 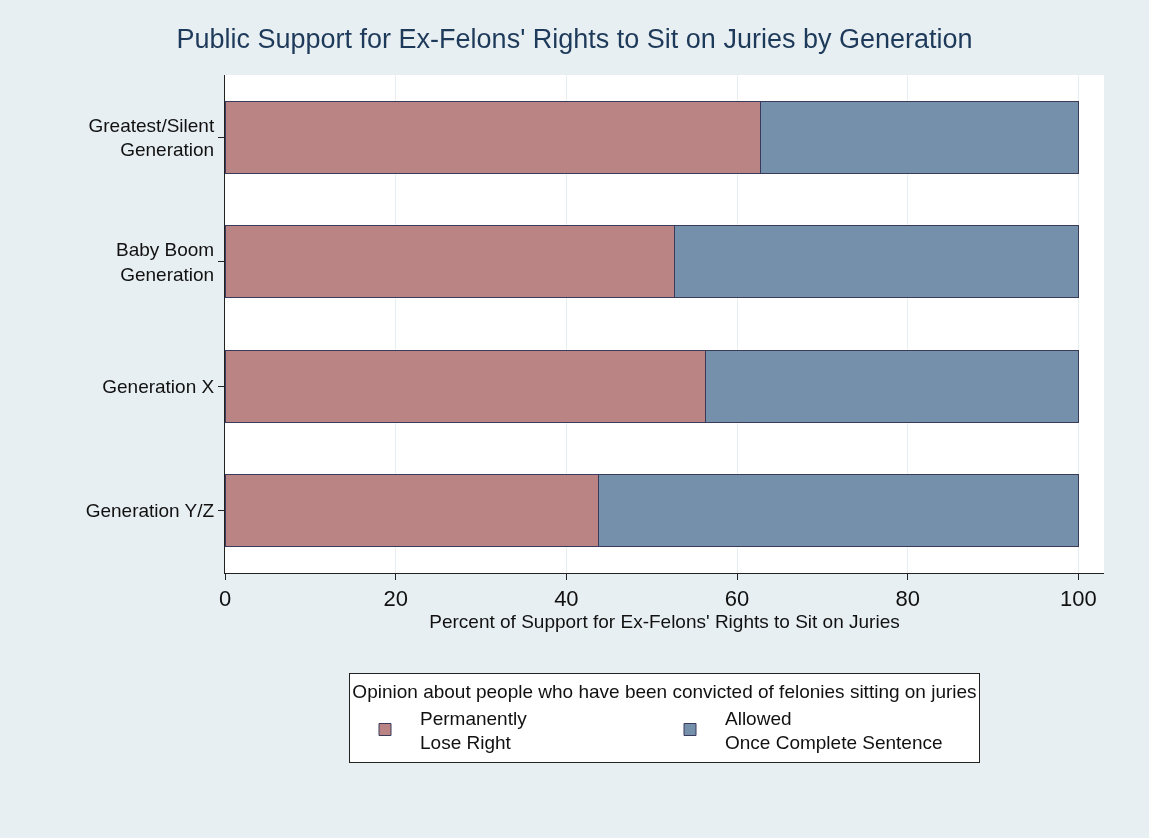 I want to click on x-tick-label: 60, so click(x=737, y=599).